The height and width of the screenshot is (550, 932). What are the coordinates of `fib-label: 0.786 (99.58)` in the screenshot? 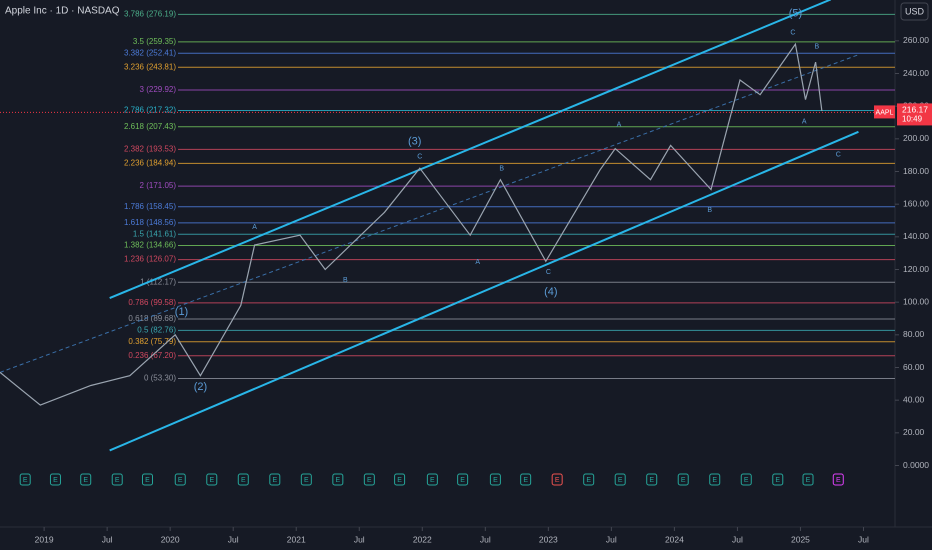 It's located at (152, 302).